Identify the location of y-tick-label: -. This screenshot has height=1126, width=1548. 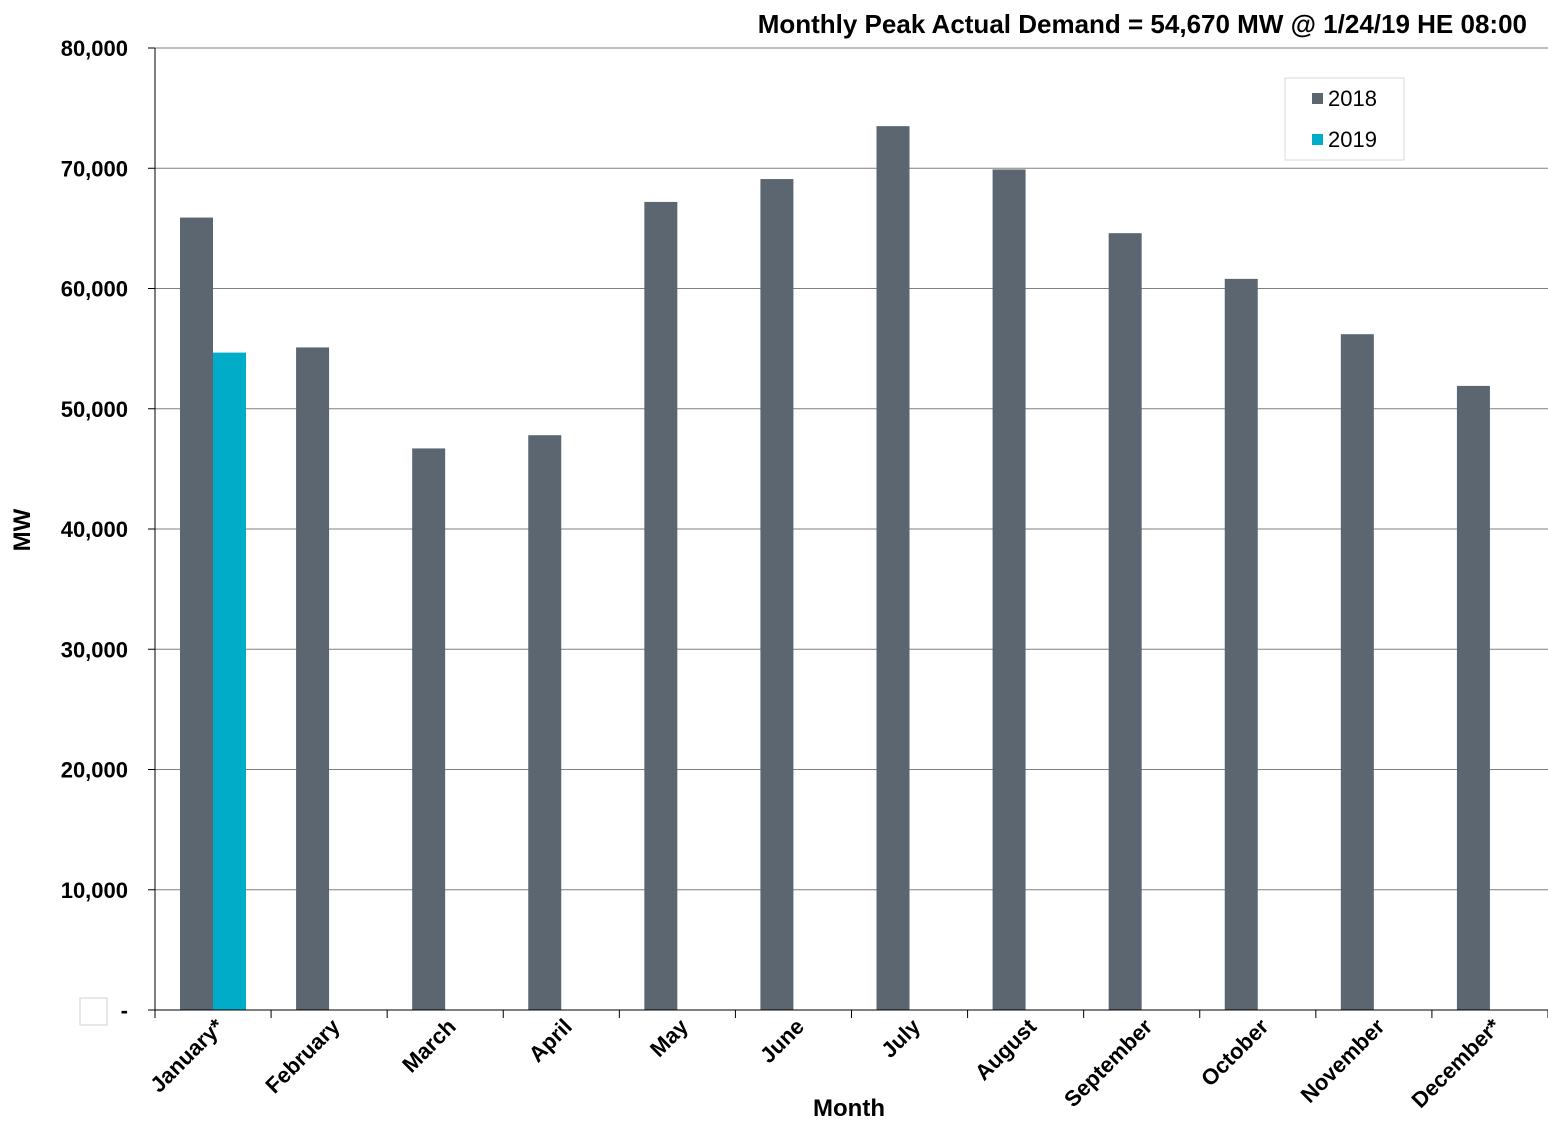
(124, 1010).